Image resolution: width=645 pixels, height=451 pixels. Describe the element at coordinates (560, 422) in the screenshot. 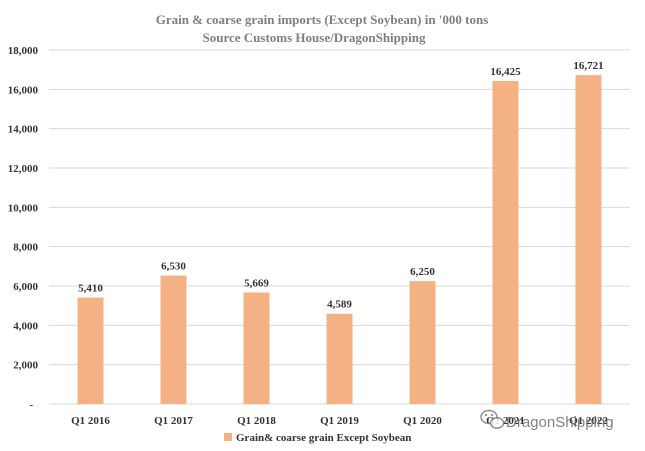

I see `watermark-text: DragonShipping` at that location.